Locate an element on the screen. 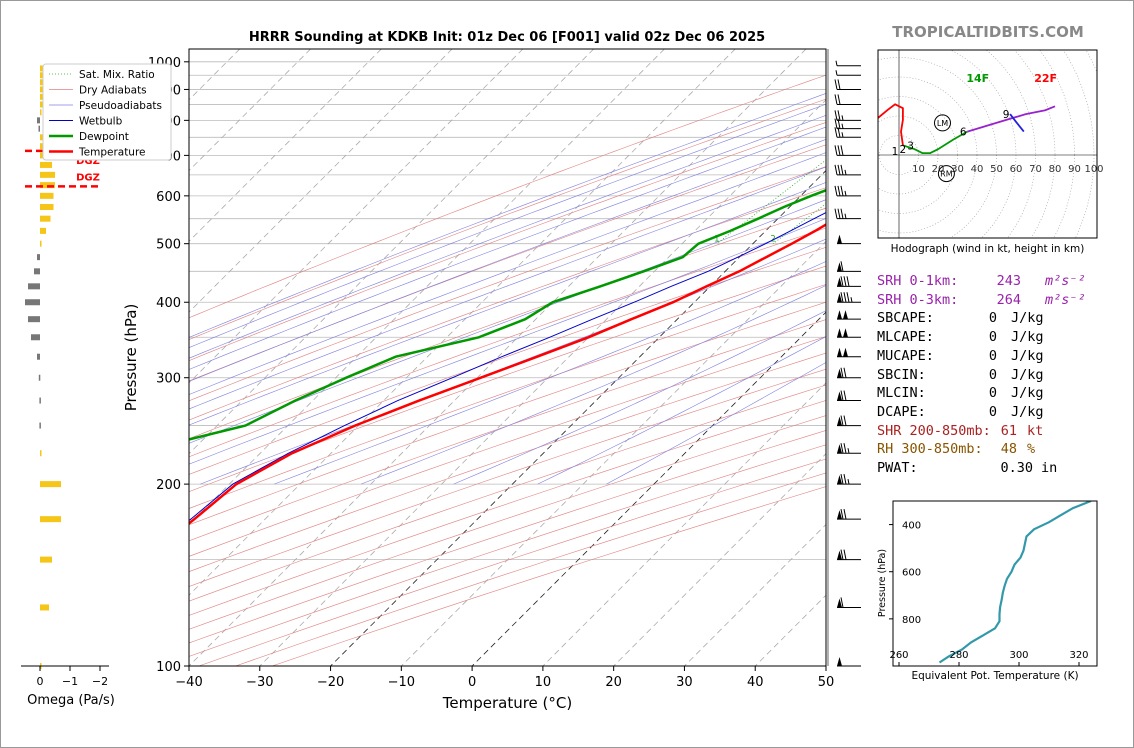 This screenshot has width=1134, height=748. legend-entry: Dewpoint is located at coordinates (104, 137).